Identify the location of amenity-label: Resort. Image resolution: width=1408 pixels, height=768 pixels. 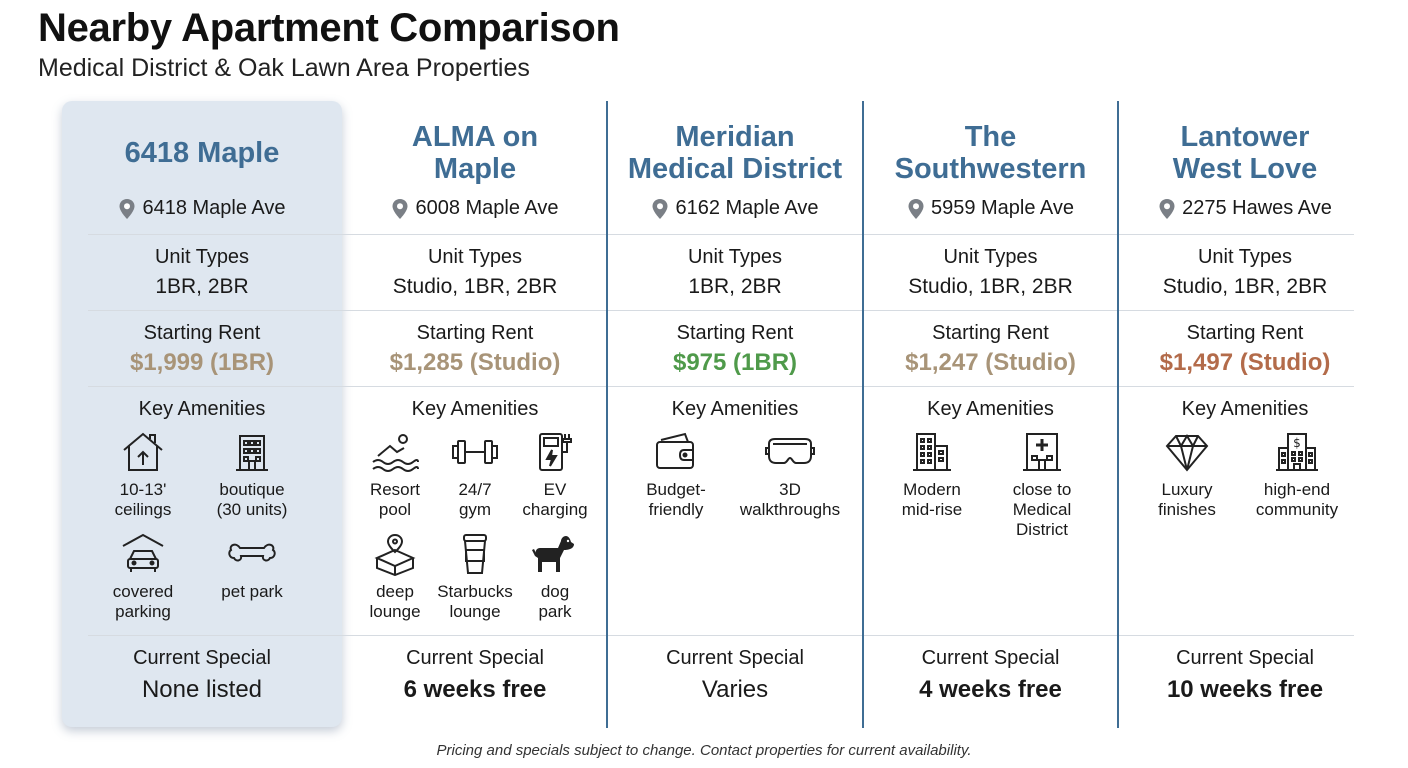
(395, 489).